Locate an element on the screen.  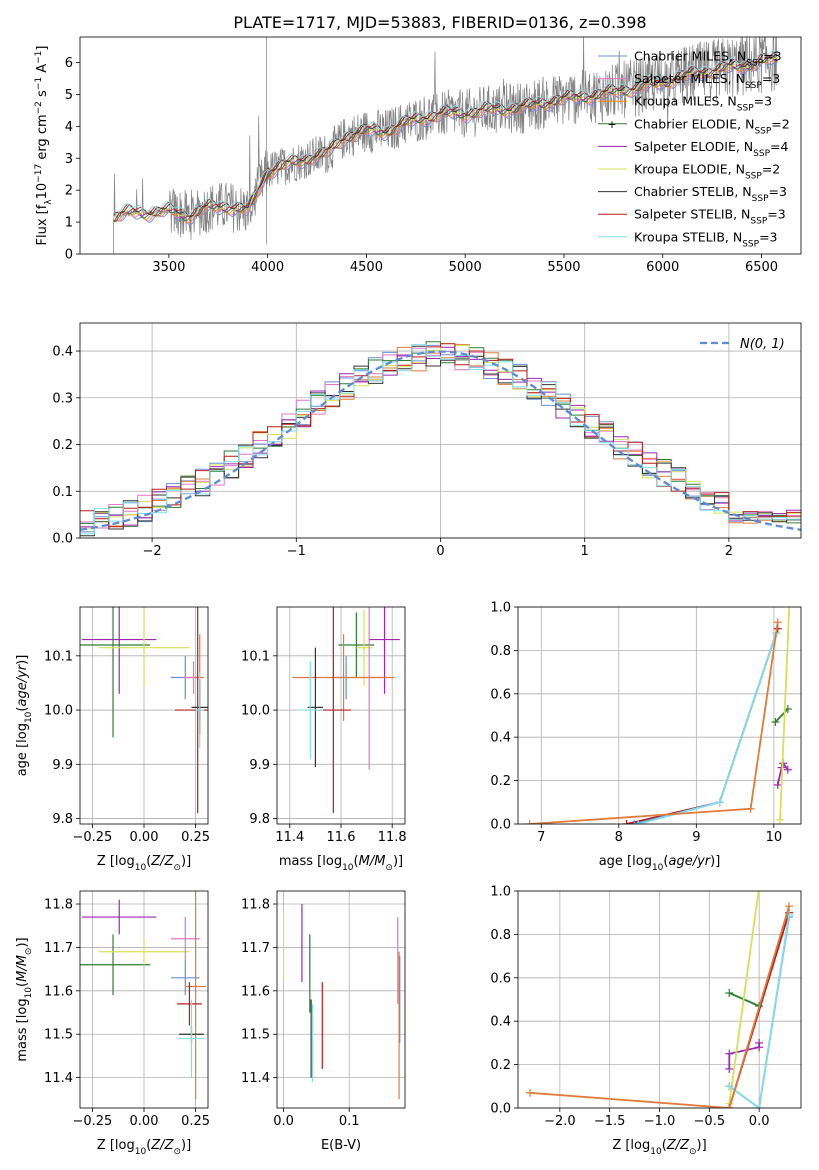
mass_weight_vs_Z-axes is located at coordinates (659, 999).